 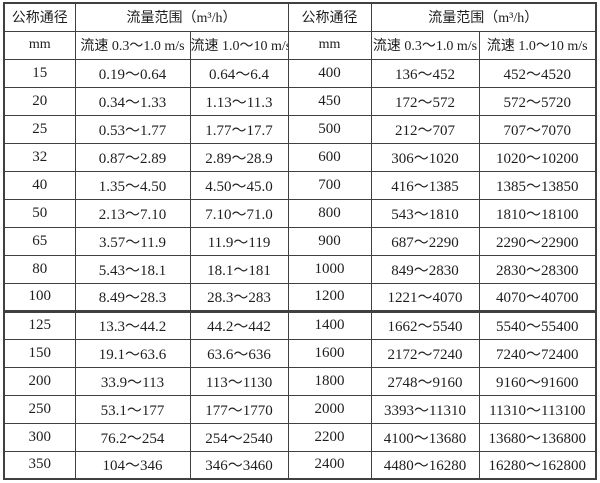 What do you see at coordinates (483, 17) in the screenshot?
I see `header-flow-range-right: 流量范围（m³/h）` at bounding box center [483, 17].